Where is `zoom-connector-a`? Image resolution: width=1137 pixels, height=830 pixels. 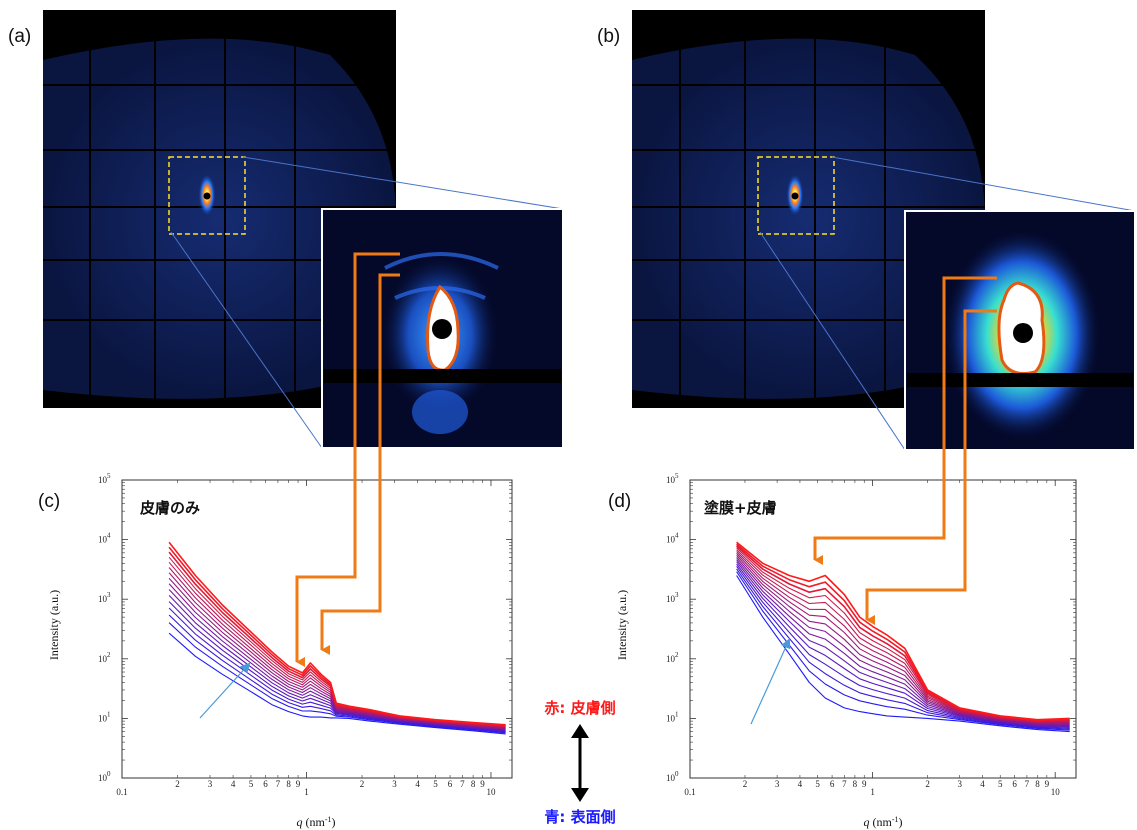
zoom-connector-a is located at coordinates (367, 302).